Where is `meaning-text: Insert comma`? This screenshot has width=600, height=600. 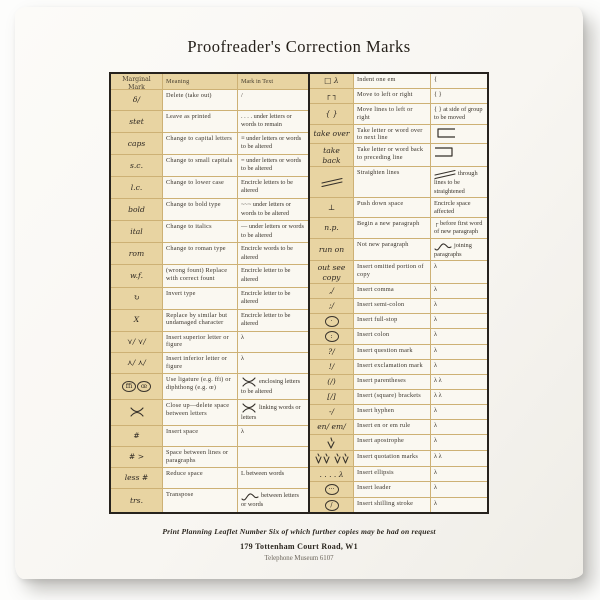 meaning-text: Insert comma is located at coordinates (375, 290).